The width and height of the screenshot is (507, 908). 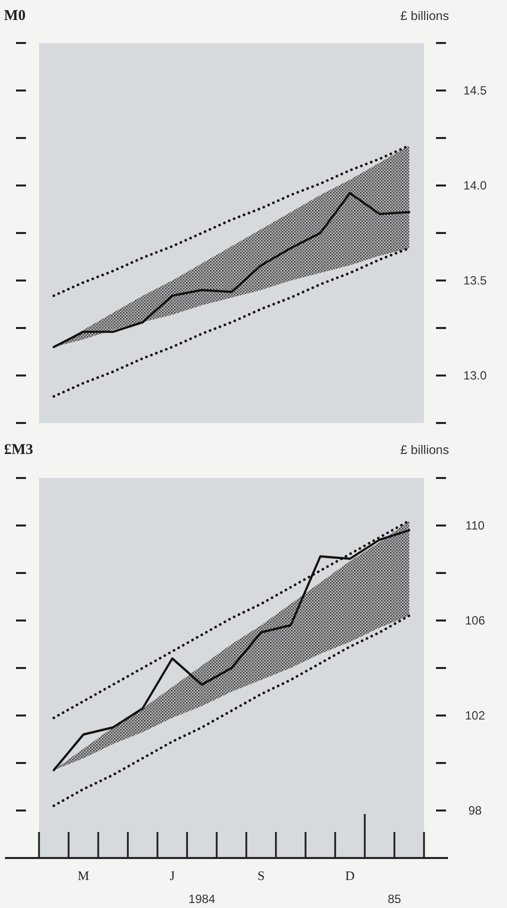 What do you see at coordinates (475, 811) in the screenshot?
I see `y-tick-label: 98` at bounding box center [475, 811].